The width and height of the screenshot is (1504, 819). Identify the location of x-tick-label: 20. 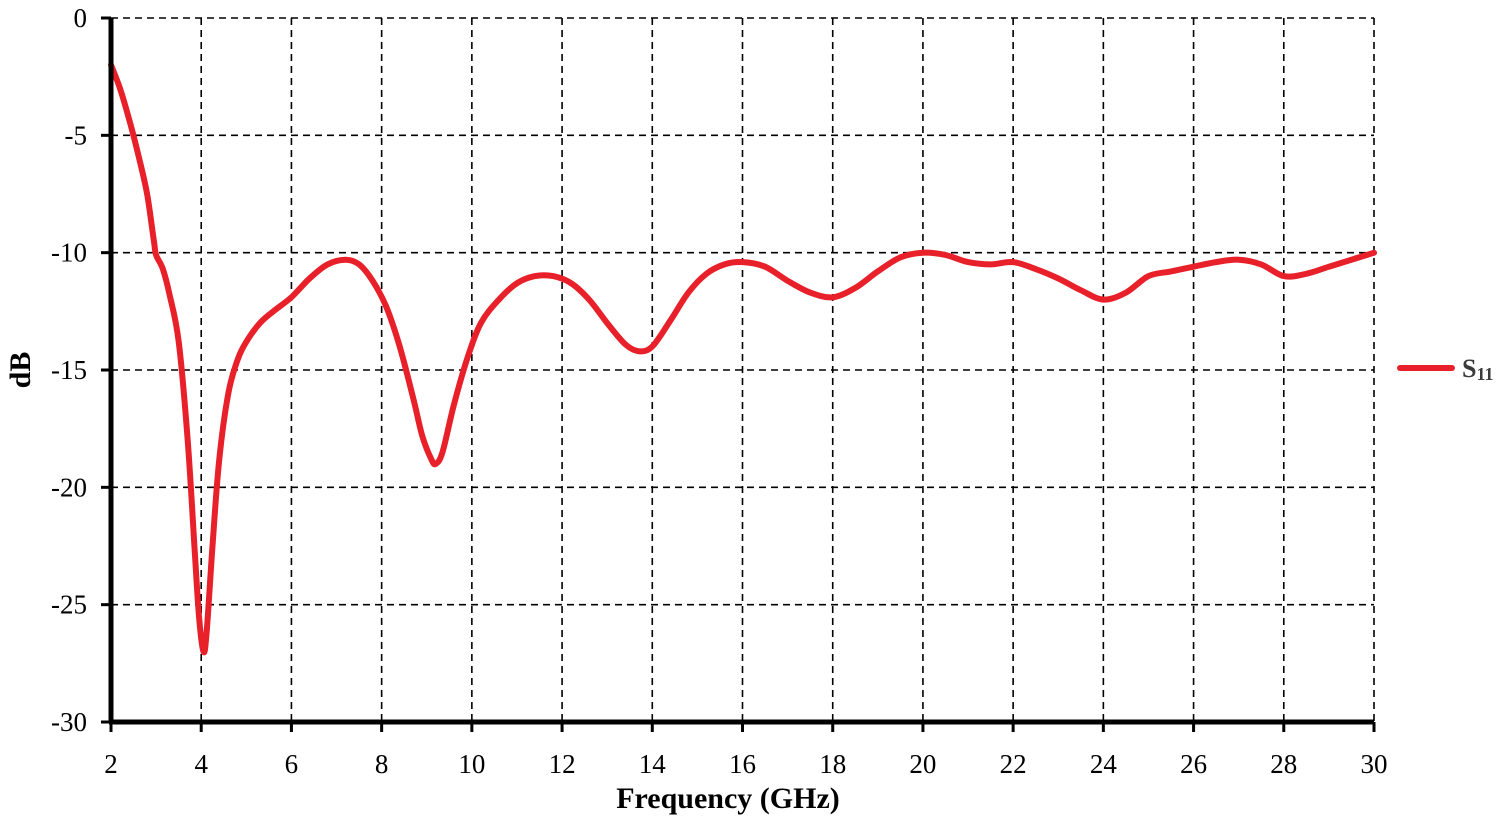
(922, 764).